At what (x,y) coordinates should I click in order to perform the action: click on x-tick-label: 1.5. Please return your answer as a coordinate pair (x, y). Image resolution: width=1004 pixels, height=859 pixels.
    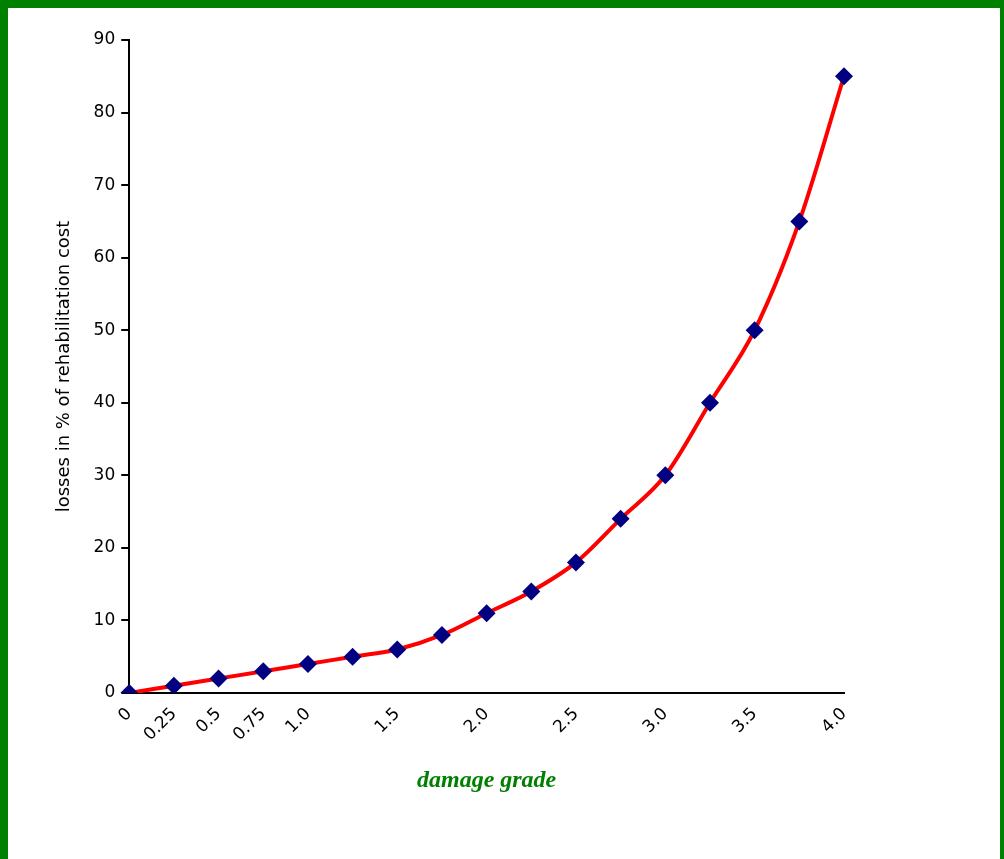
    Looking at the image, I should click on (386, 720).